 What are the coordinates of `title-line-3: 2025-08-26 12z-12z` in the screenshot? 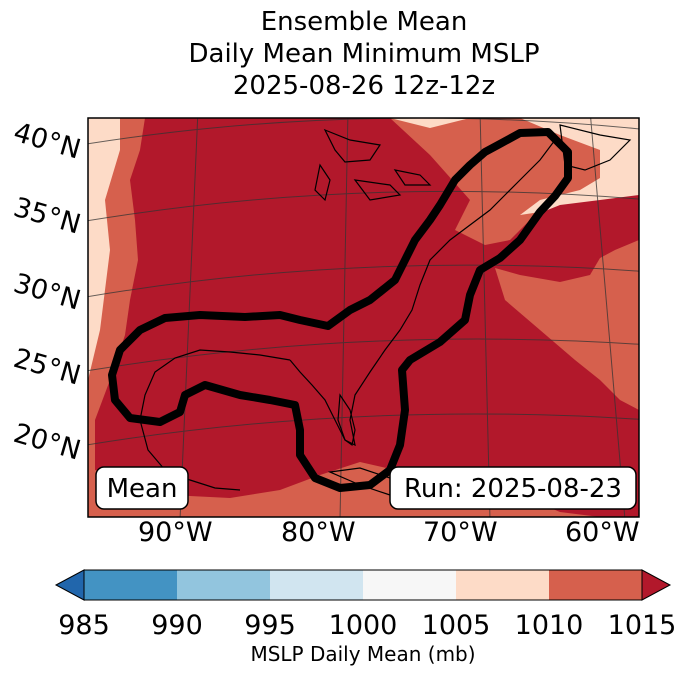 It's located at (364, 86).